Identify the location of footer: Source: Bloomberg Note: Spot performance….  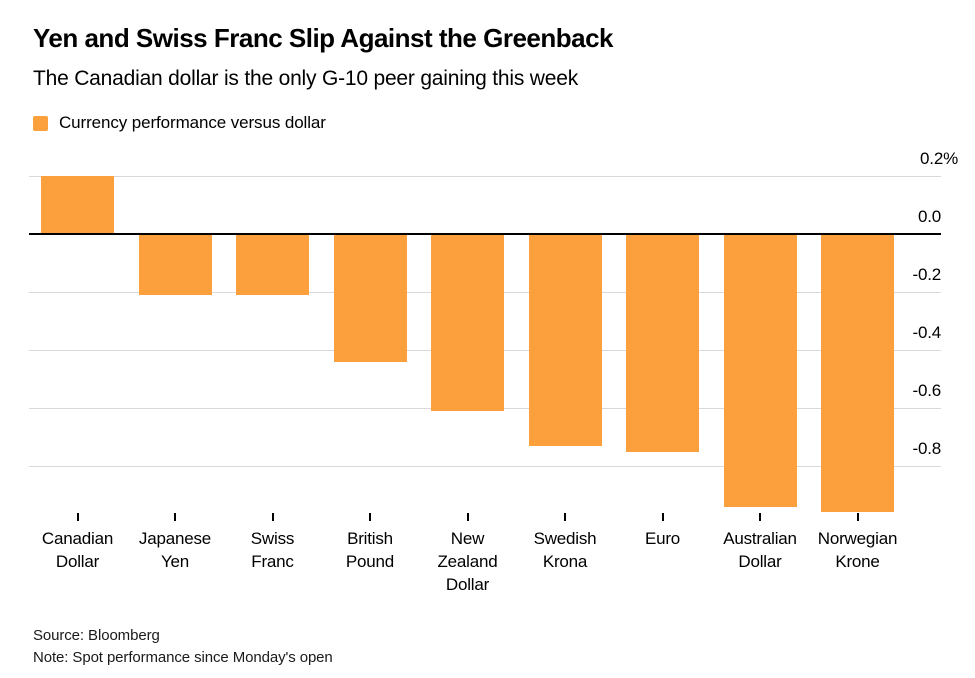
(183, 647).